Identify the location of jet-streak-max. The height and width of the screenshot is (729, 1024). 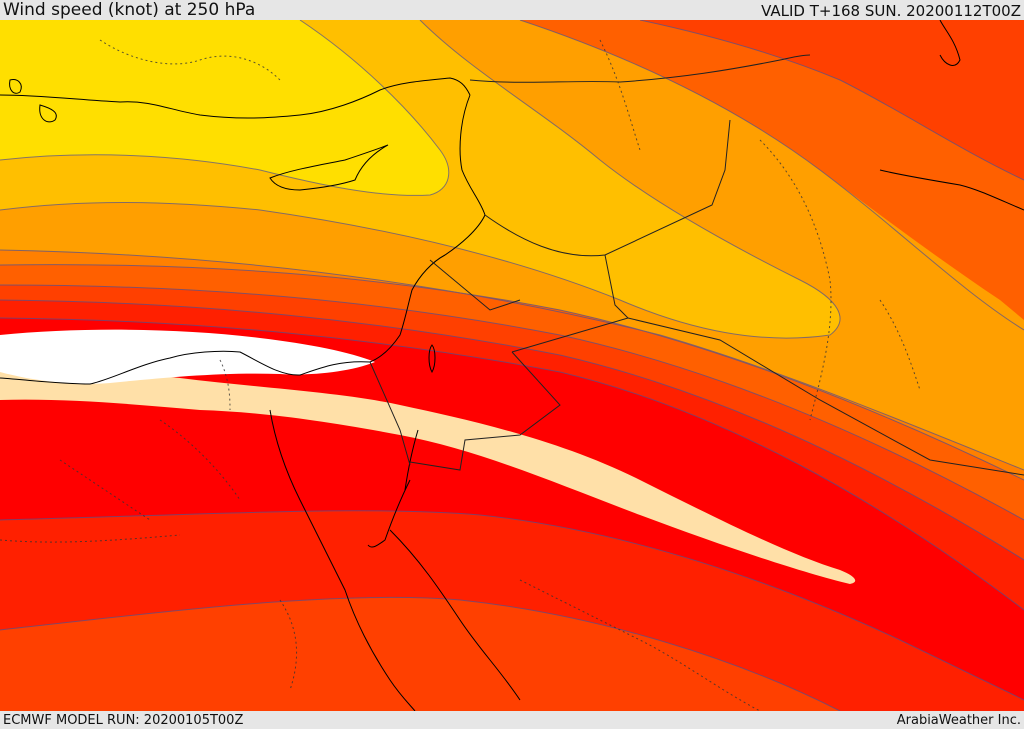
(187, 356).